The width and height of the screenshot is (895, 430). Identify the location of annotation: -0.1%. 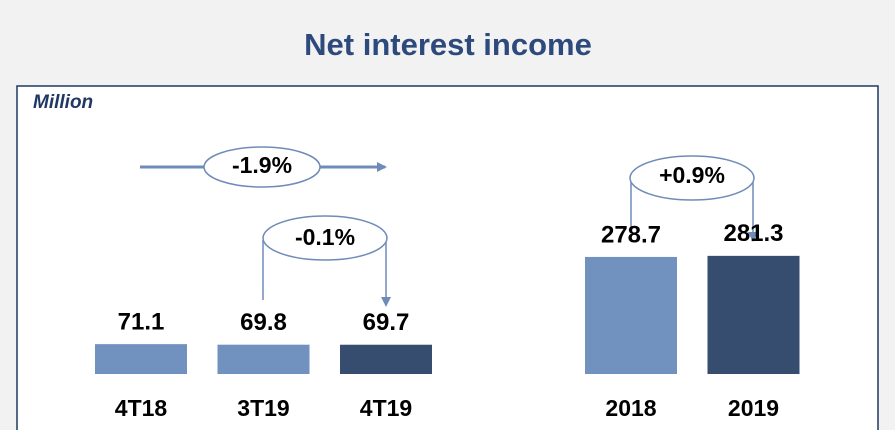
(325, 237).